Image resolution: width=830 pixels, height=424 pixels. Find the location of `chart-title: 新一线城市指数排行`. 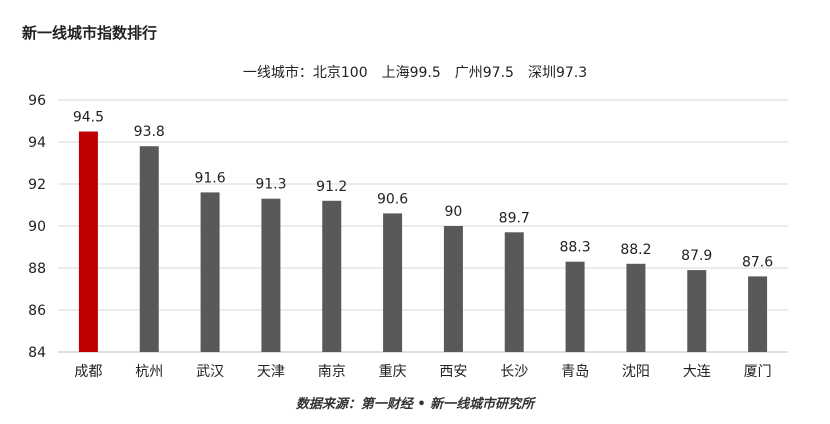

chart-title: 新一线城市指数排行 is located at coordinates (90, 33).